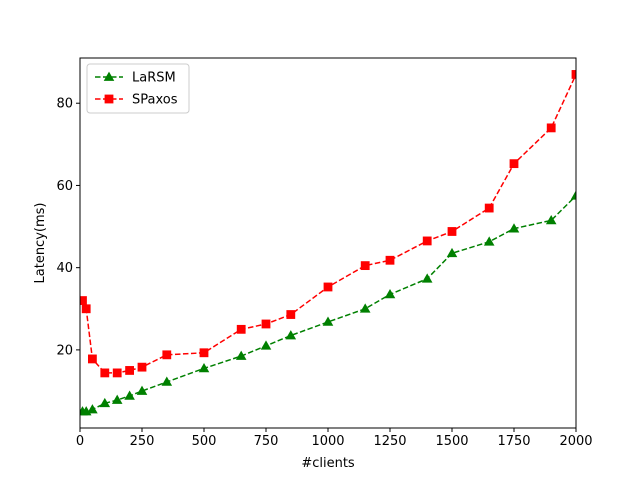 The height and width of the screenshot is (484, 640). I want to click on y-axis-label: Latency(ms), so click(40, 243).